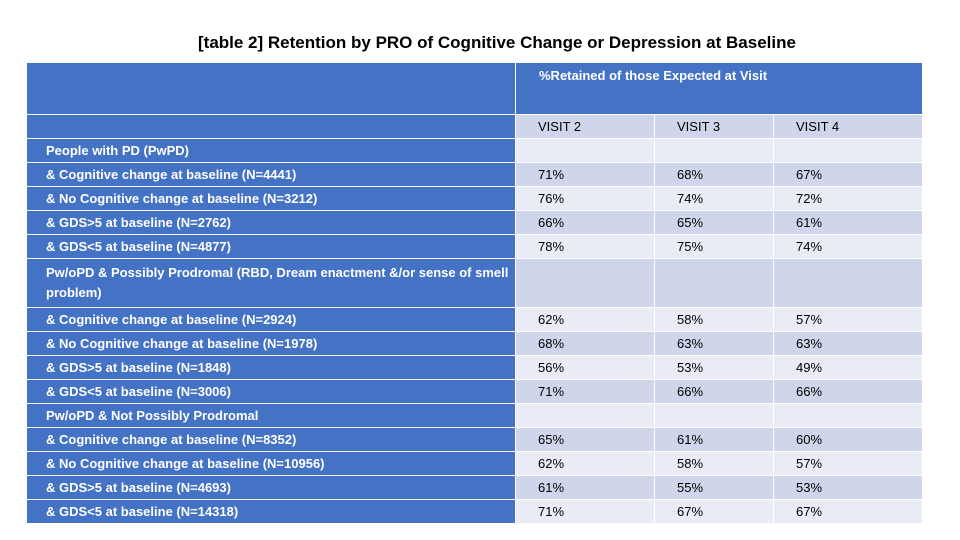 Image resolution: width=960 pixels, height=540 pixels. Describe the element at coordinates (271, 319) in the screenshot. I see `row-label: & Cognitive change at baseline (N=2924)` at that location.